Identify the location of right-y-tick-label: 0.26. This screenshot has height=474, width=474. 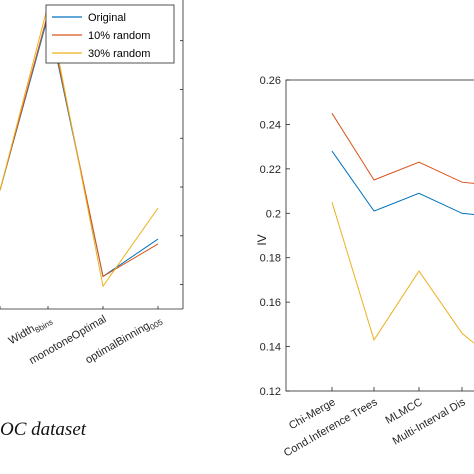
(270, 81).